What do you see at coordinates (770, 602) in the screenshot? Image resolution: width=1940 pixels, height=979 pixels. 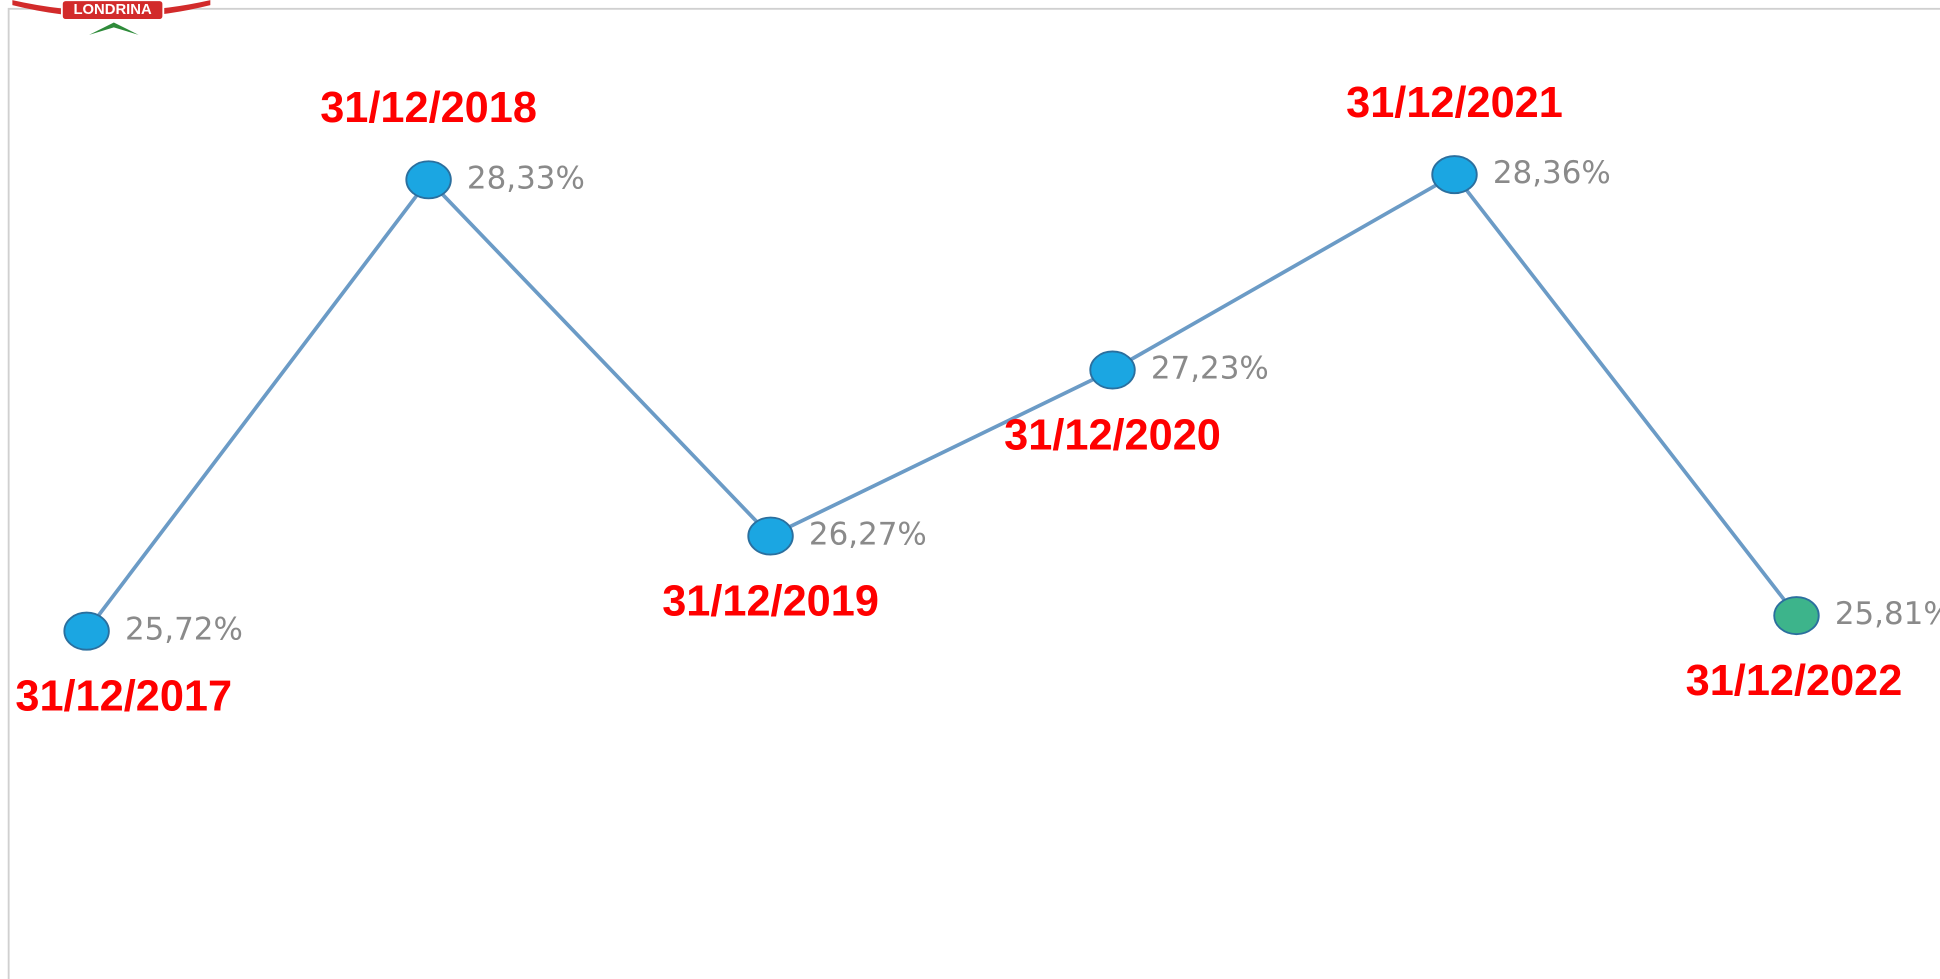 I see `date-label: 31/12/2019` at bounding box center [770, 602].